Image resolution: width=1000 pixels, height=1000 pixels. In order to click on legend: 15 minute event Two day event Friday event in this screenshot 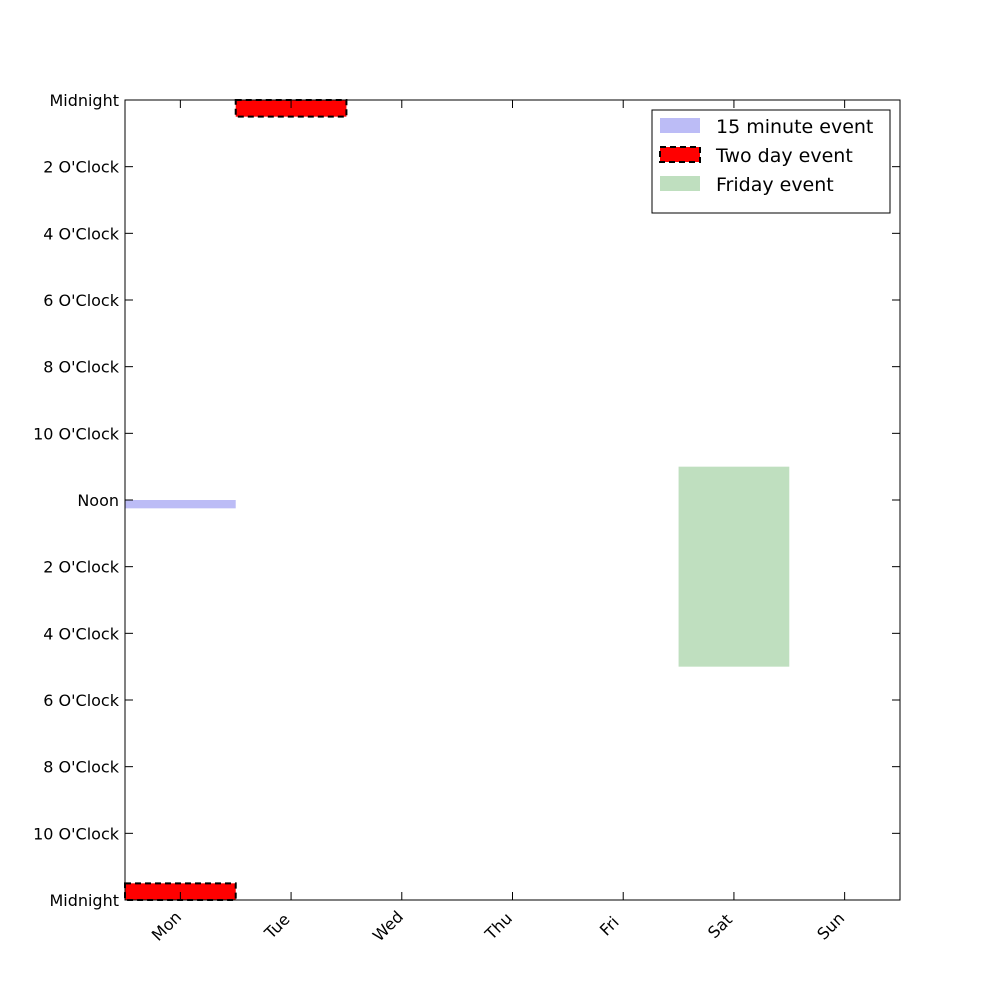, I will do `click(771, 161)`.